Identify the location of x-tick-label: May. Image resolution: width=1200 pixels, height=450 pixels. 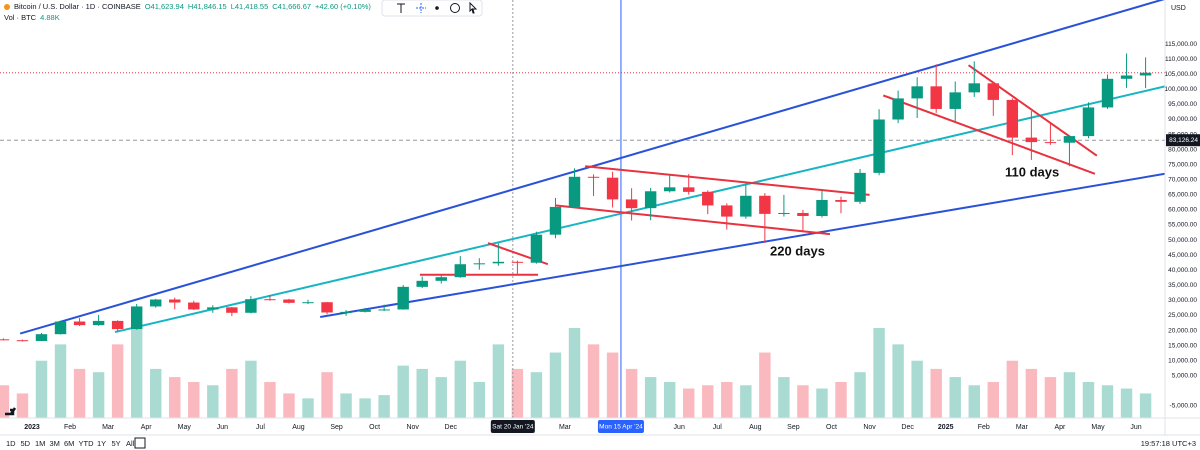
(185, 427).